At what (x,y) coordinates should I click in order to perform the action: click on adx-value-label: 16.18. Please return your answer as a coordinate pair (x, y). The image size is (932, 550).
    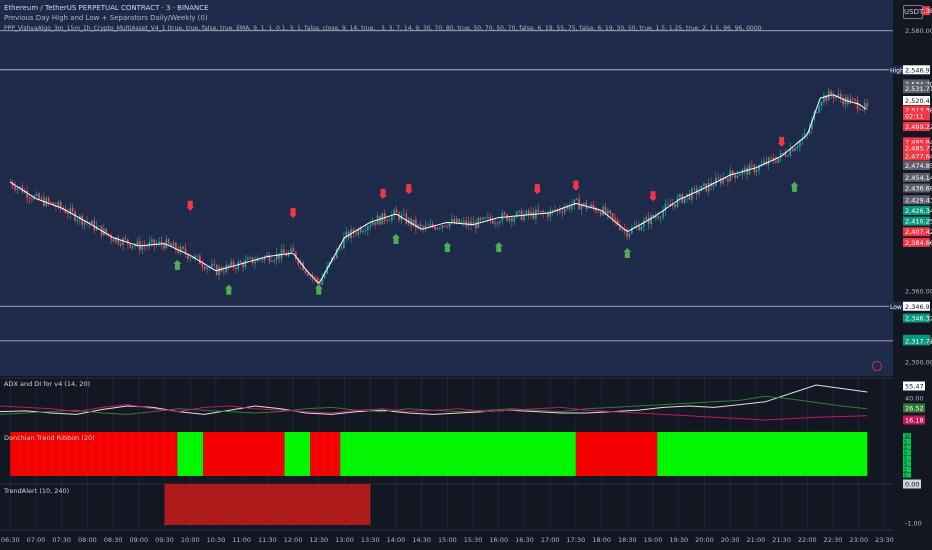
    Looking at the image, I should click on (914, 421).